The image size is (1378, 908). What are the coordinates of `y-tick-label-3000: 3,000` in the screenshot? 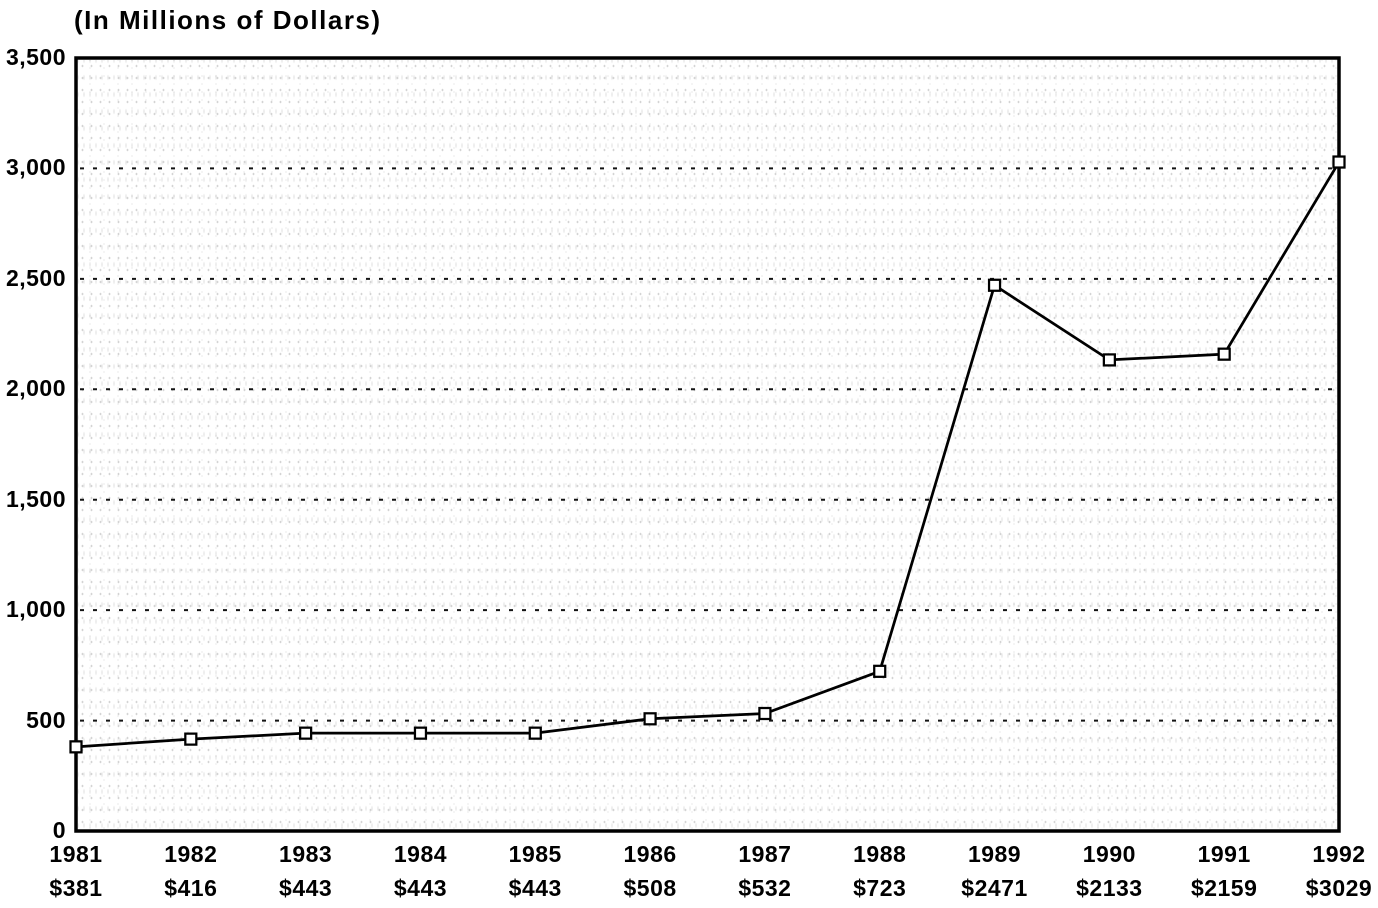 It's located at (35, 167).